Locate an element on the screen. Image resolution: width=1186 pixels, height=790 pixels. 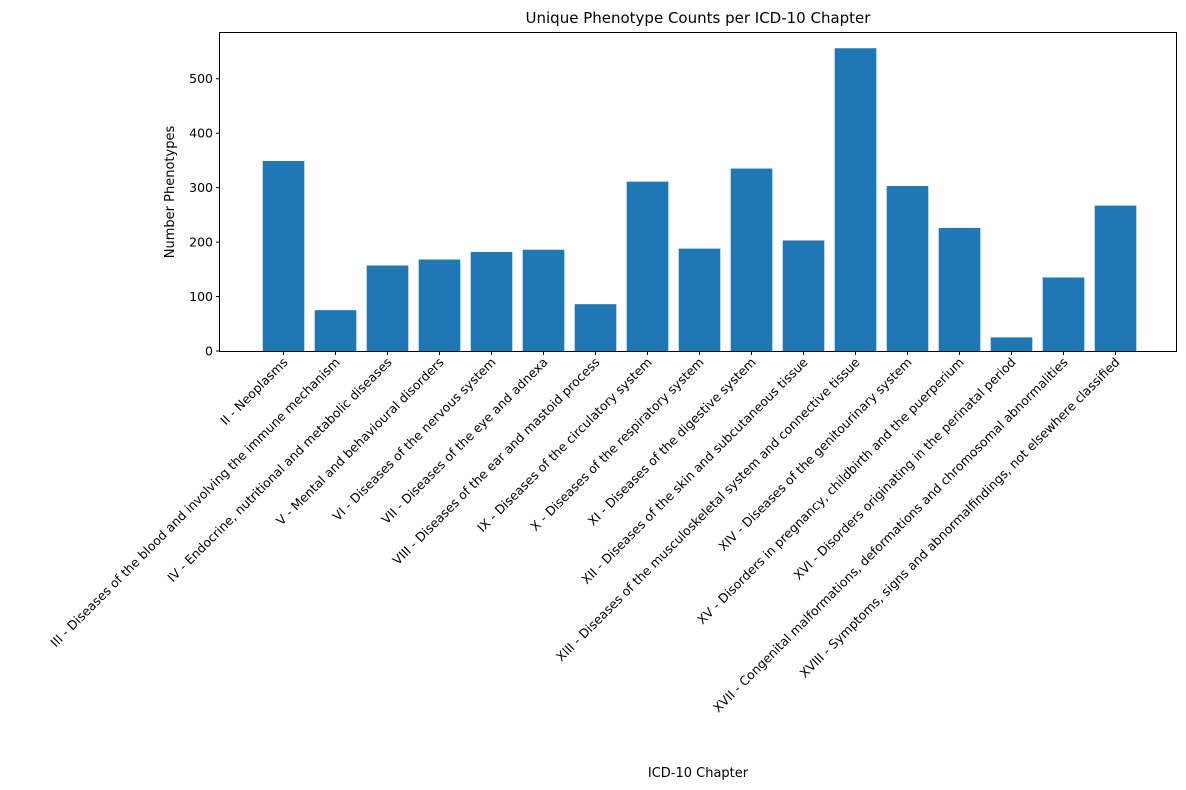
x-axis-label: ICD-10 Chapter is located at coordinates (698, 773).